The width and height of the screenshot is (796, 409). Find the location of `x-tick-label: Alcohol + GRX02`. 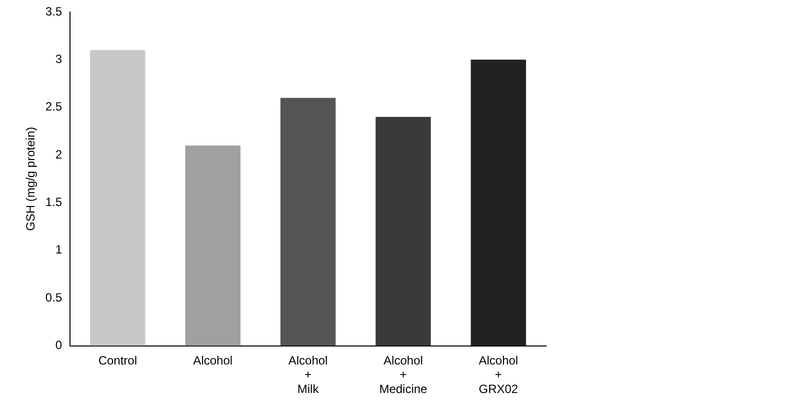

x-tick-label: Alcohol + GRX02 is located at coordinates (498, 374).